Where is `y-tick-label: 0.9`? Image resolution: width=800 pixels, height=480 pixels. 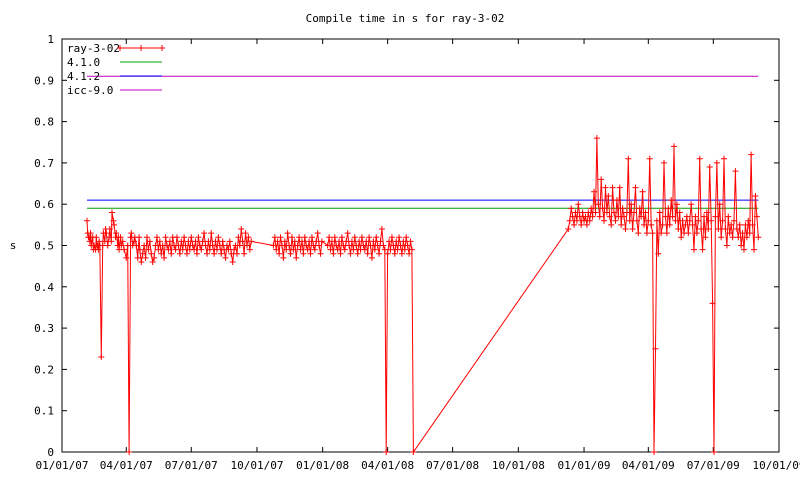 y-tick-label: 0.9 is located at coordinates (44, 80).